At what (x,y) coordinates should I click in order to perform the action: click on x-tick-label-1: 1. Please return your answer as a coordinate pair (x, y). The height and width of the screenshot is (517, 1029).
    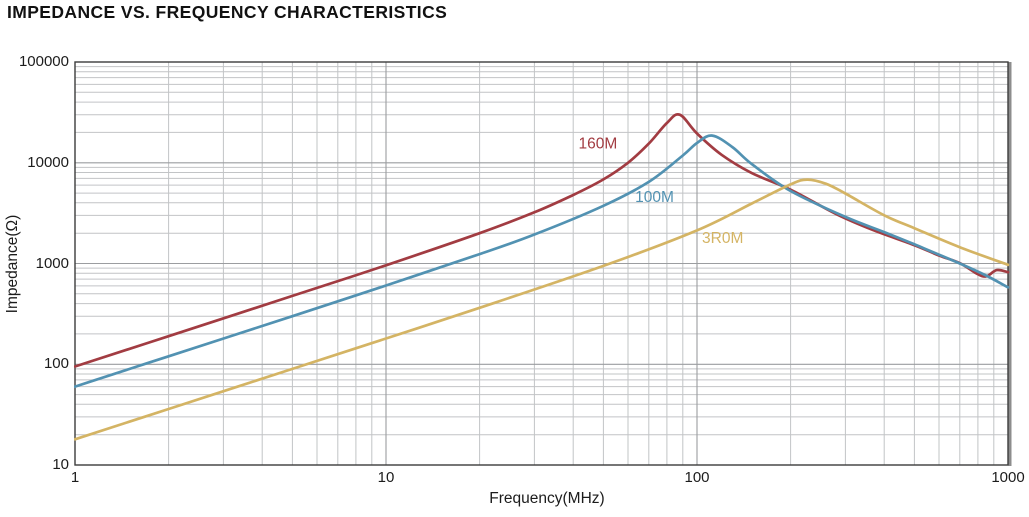
    Looking at the image, I should click on (75, 477).